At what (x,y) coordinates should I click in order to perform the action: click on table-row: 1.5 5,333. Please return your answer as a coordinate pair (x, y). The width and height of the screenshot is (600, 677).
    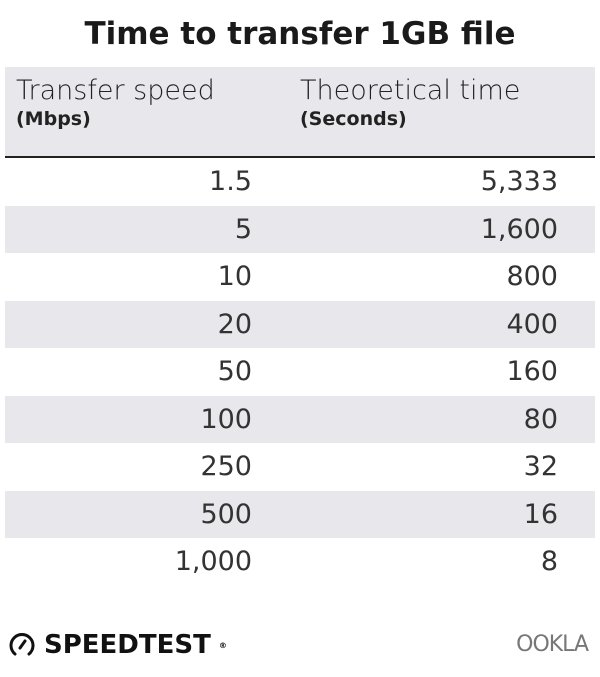
    Looking at the image, I should click on (300, 182).